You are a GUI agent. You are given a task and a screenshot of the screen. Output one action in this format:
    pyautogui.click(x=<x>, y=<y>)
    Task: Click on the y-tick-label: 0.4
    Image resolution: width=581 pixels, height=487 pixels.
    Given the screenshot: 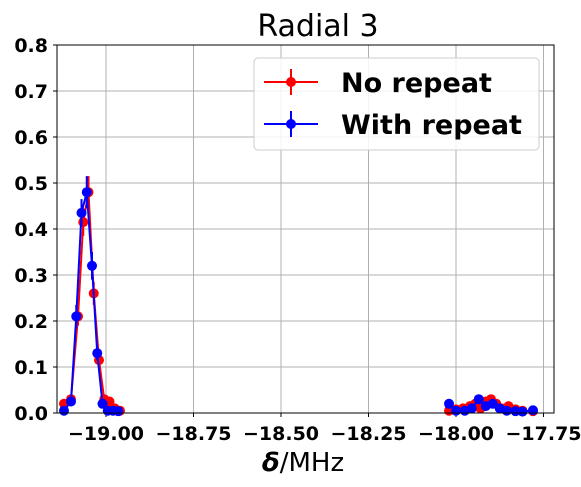 What is the action you would take?
    pyautogui.click(x=31, y=230)
    